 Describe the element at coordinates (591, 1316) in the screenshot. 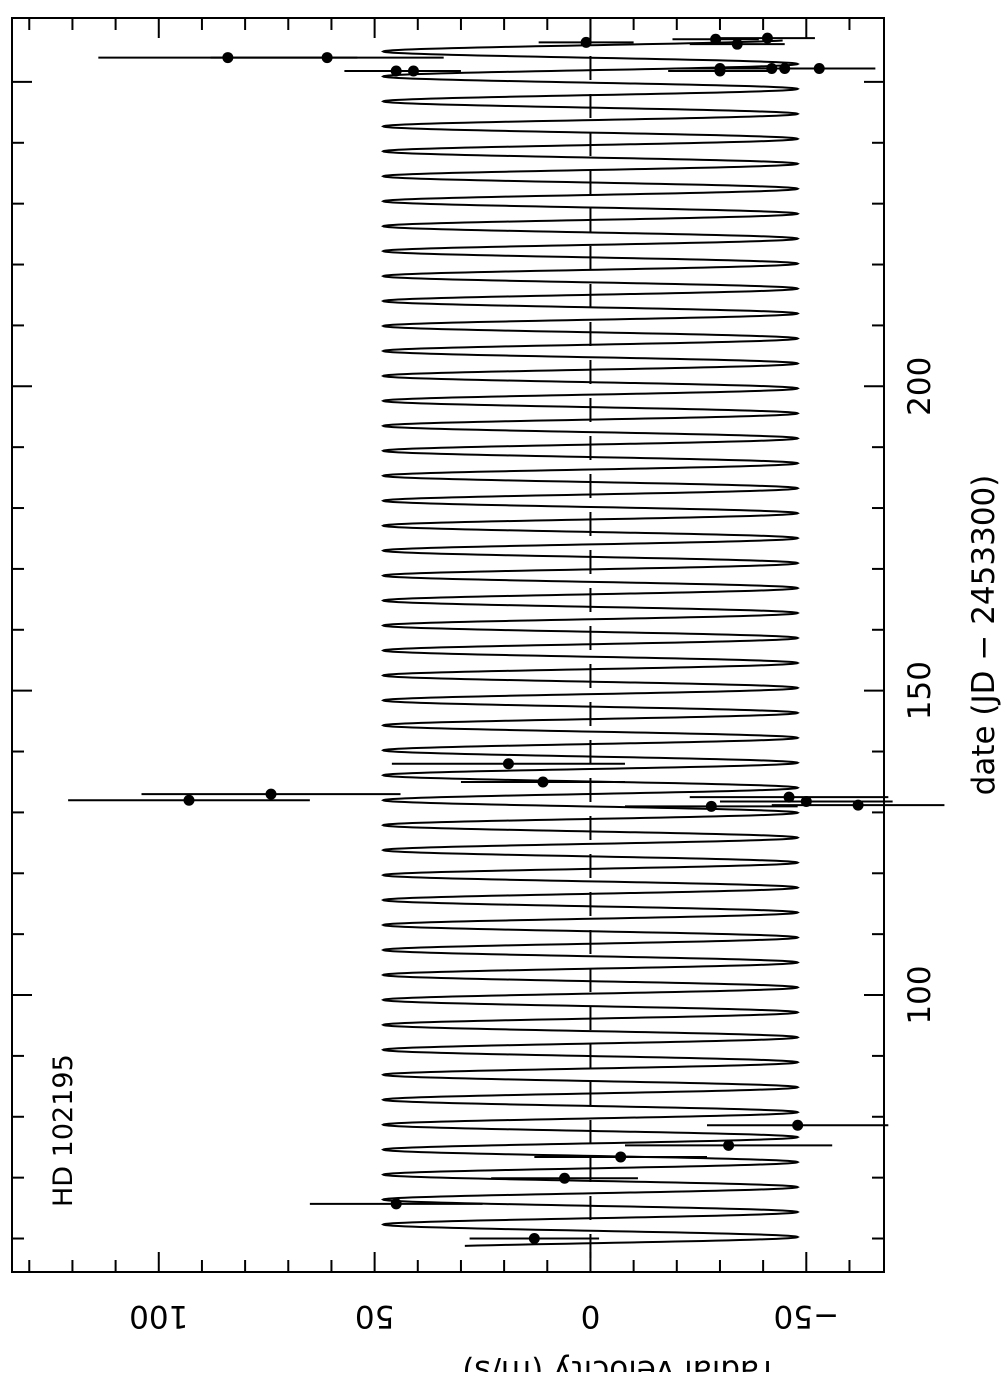

I see `y-tick-label: 0` at that location.